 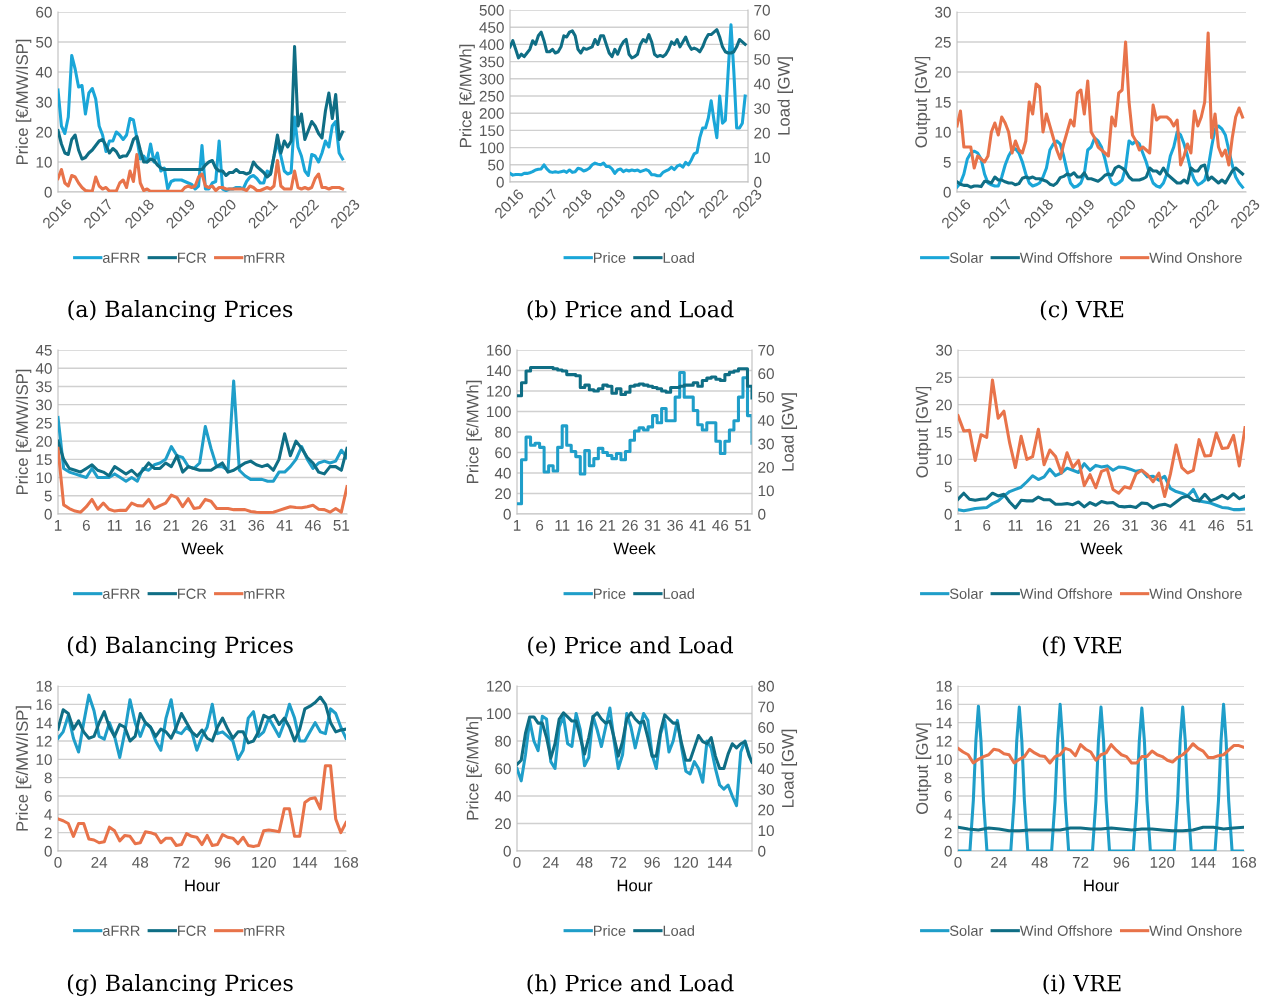 I want to click on y-tick-label: 450, so click(x=491, y=27).